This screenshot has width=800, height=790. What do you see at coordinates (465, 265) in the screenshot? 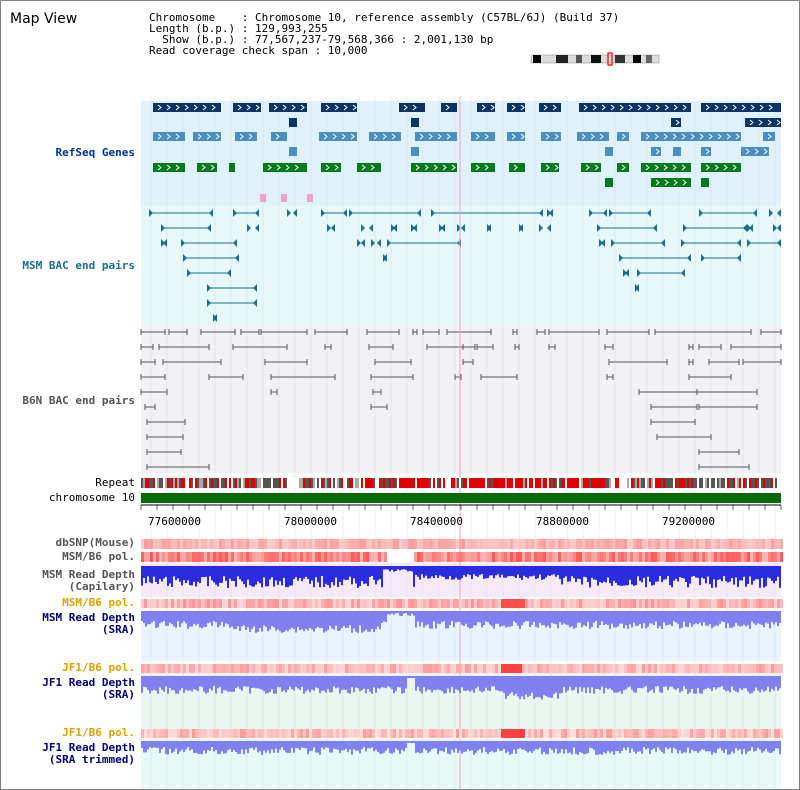
I see `msm-bac-track` at bounding box center [465, 265].